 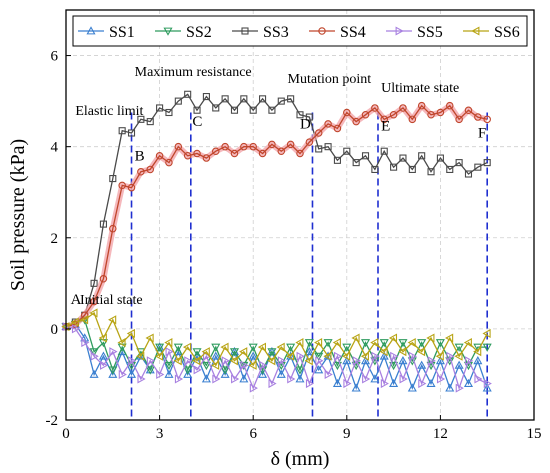 I want to click on x-axis-label: δ (mm), so click(x=300, y=459).